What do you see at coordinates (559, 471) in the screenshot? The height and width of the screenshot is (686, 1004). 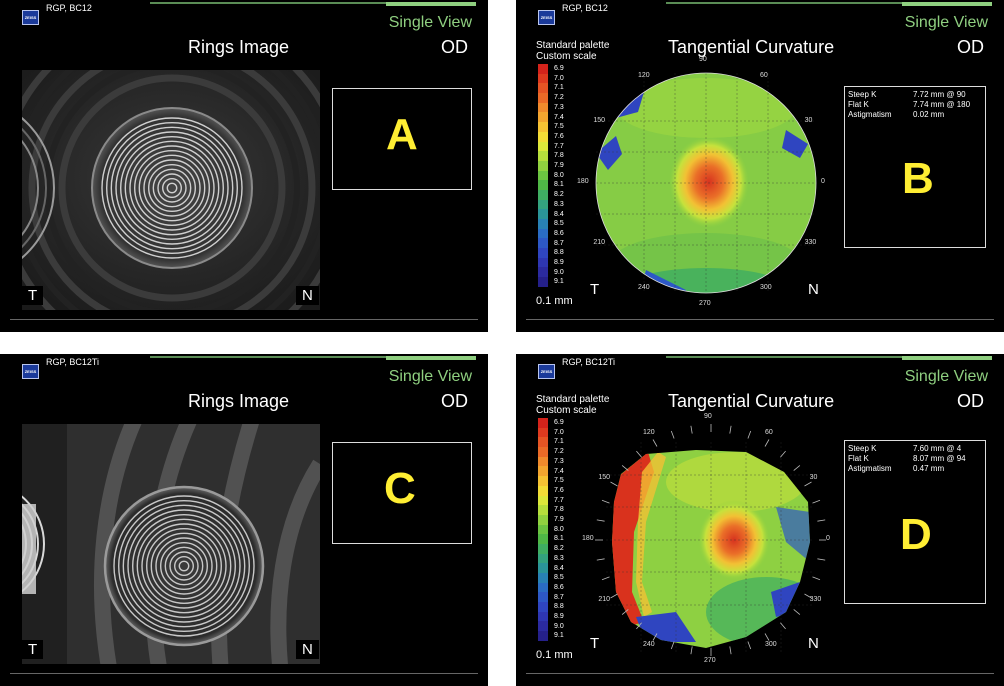 I see `scale-value: 7.4` at bounding box center [559, 471].